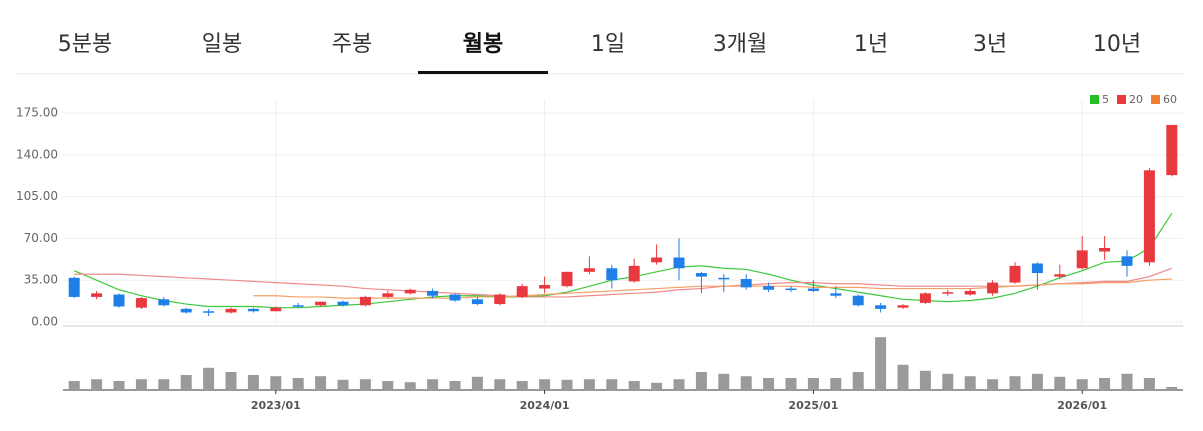 This screenshot has width=1203, height=431. Describe the element at coordinates (483, 44) in the screenshot. I see `tab: 월봉` at that location.